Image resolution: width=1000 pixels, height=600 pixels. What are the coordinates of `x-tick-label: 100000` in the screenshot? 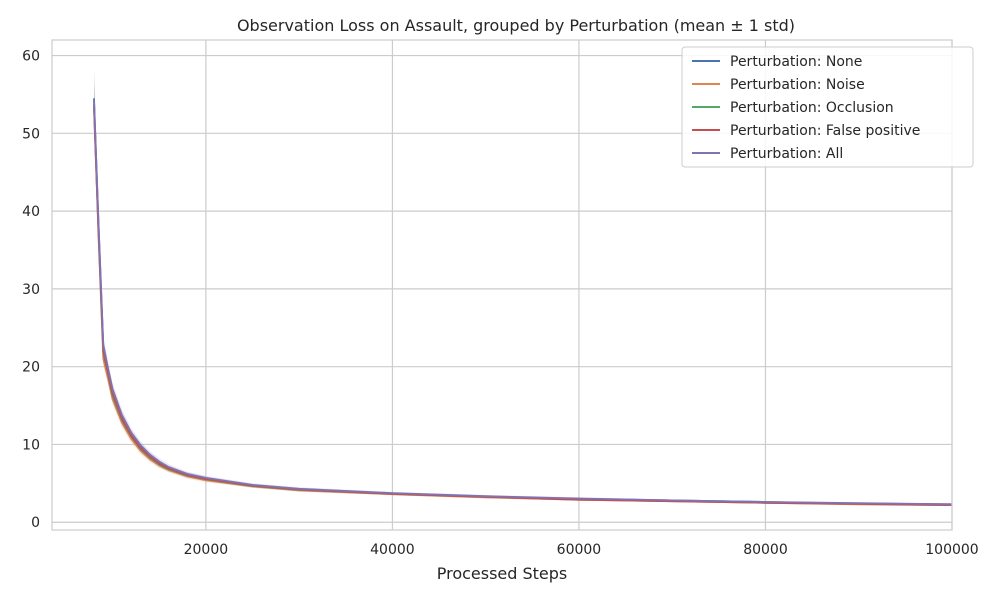 It's located at (951, 550).